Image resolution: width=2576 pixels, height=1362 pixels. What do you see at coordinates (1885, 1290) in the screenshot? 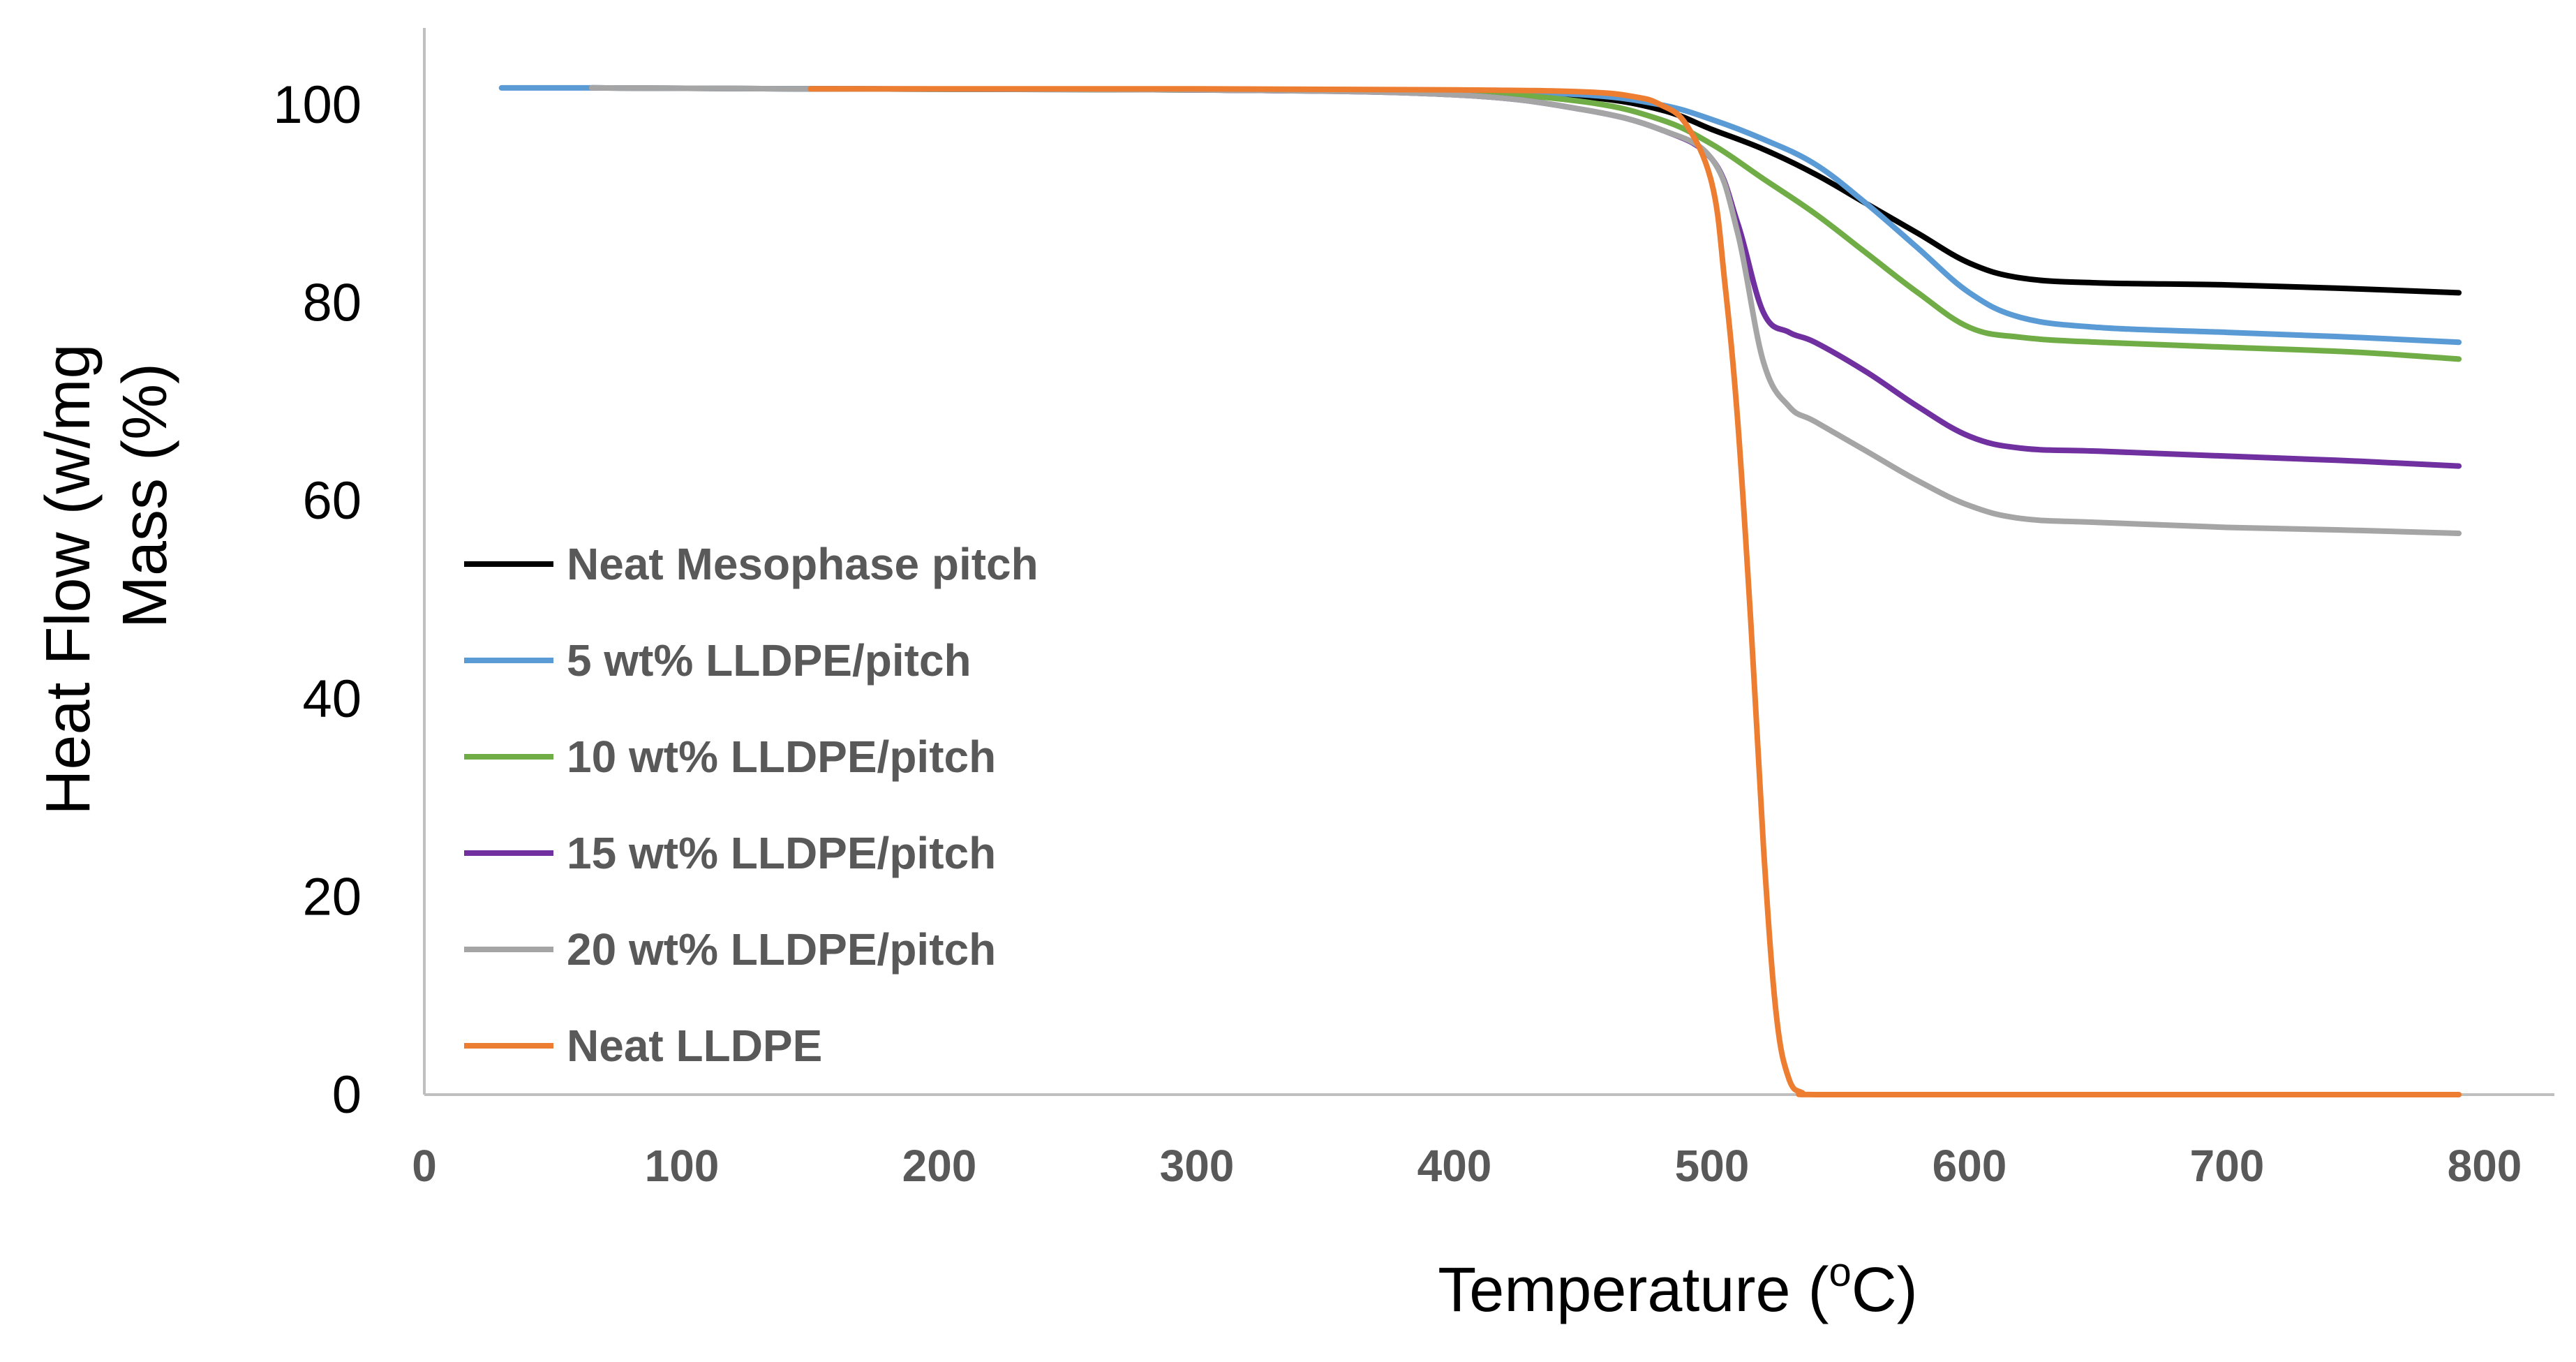
I see `x-axis-title-suffix: C)` at bounding box center [1885, 1290].